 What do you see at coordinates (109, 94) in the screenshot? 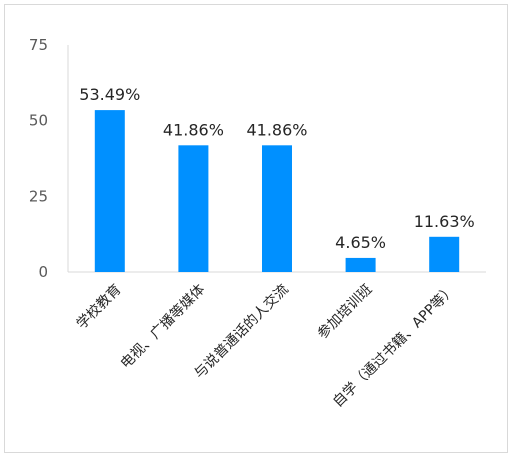
I see `data-label: 53.49%` at bounding box center [109, 94].